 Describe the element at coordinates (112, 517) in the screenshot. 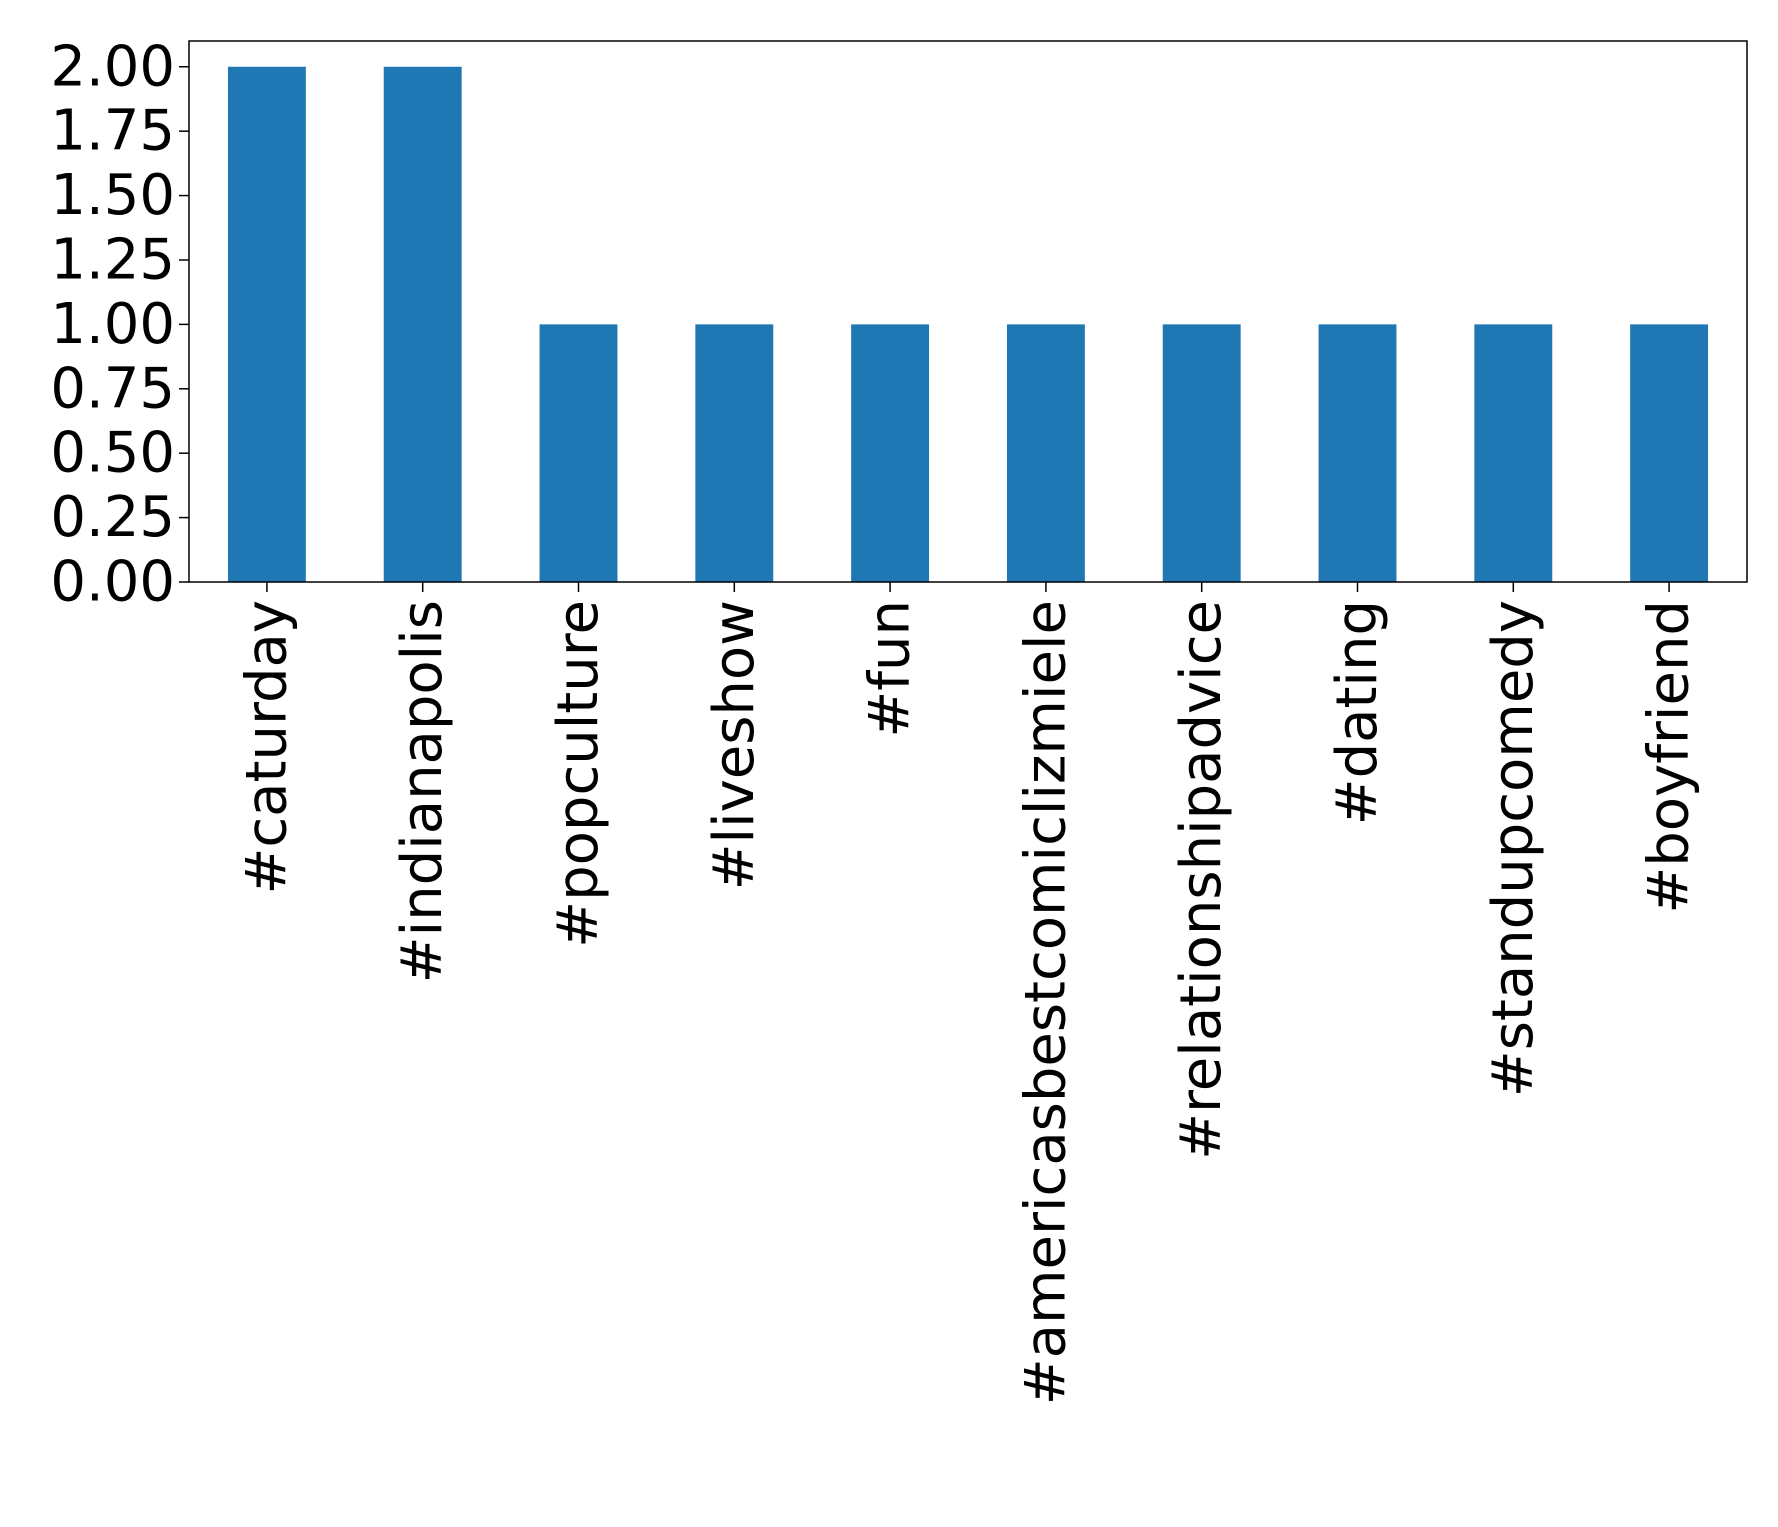

I see `y-tick-label-1: 0.25` at that location.